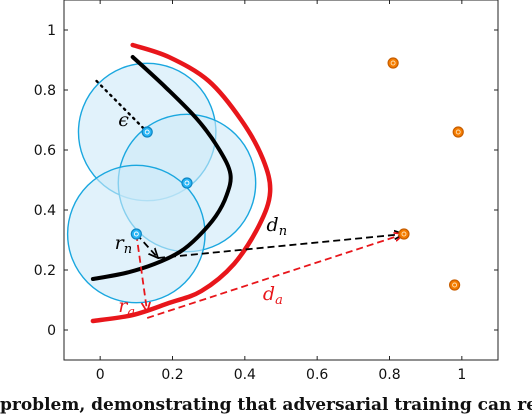 This screenshot has height=414, width=532. I want to click on x-tick-label: 0.4, so click(245, 375).